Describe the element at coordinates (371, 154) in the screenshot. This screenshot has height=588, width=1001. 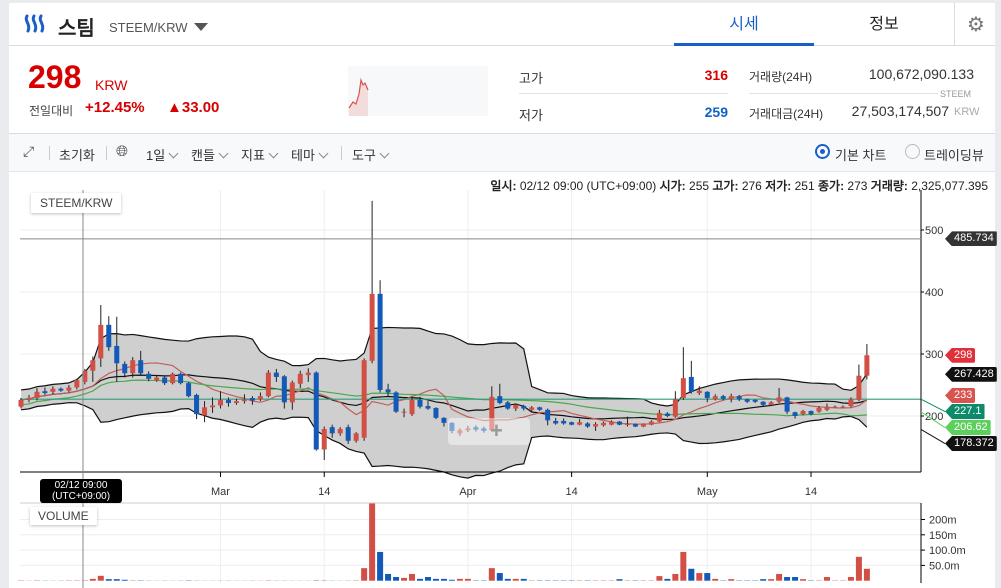
I see `tools-dropdown: 도구` at that location.